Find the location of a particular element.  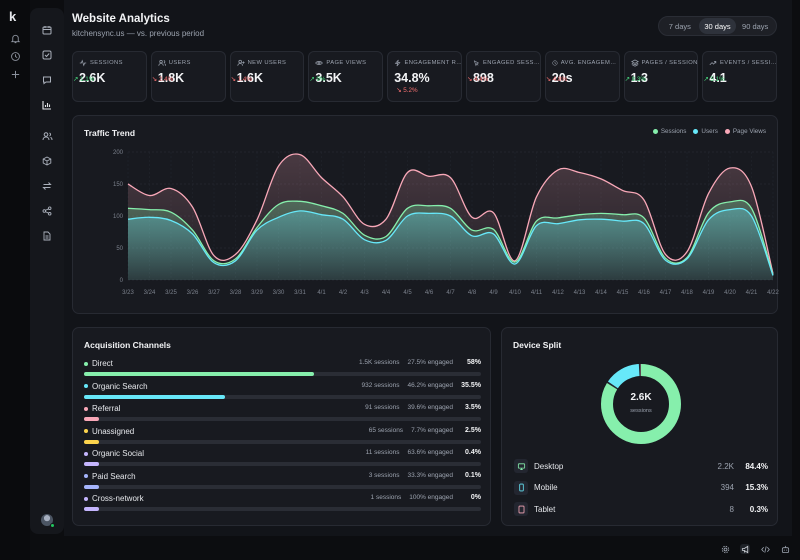

kpi-card-pages-per-session: Pages / Session 1.3 ↗ 8.3% is located at coordinates (661, 76).